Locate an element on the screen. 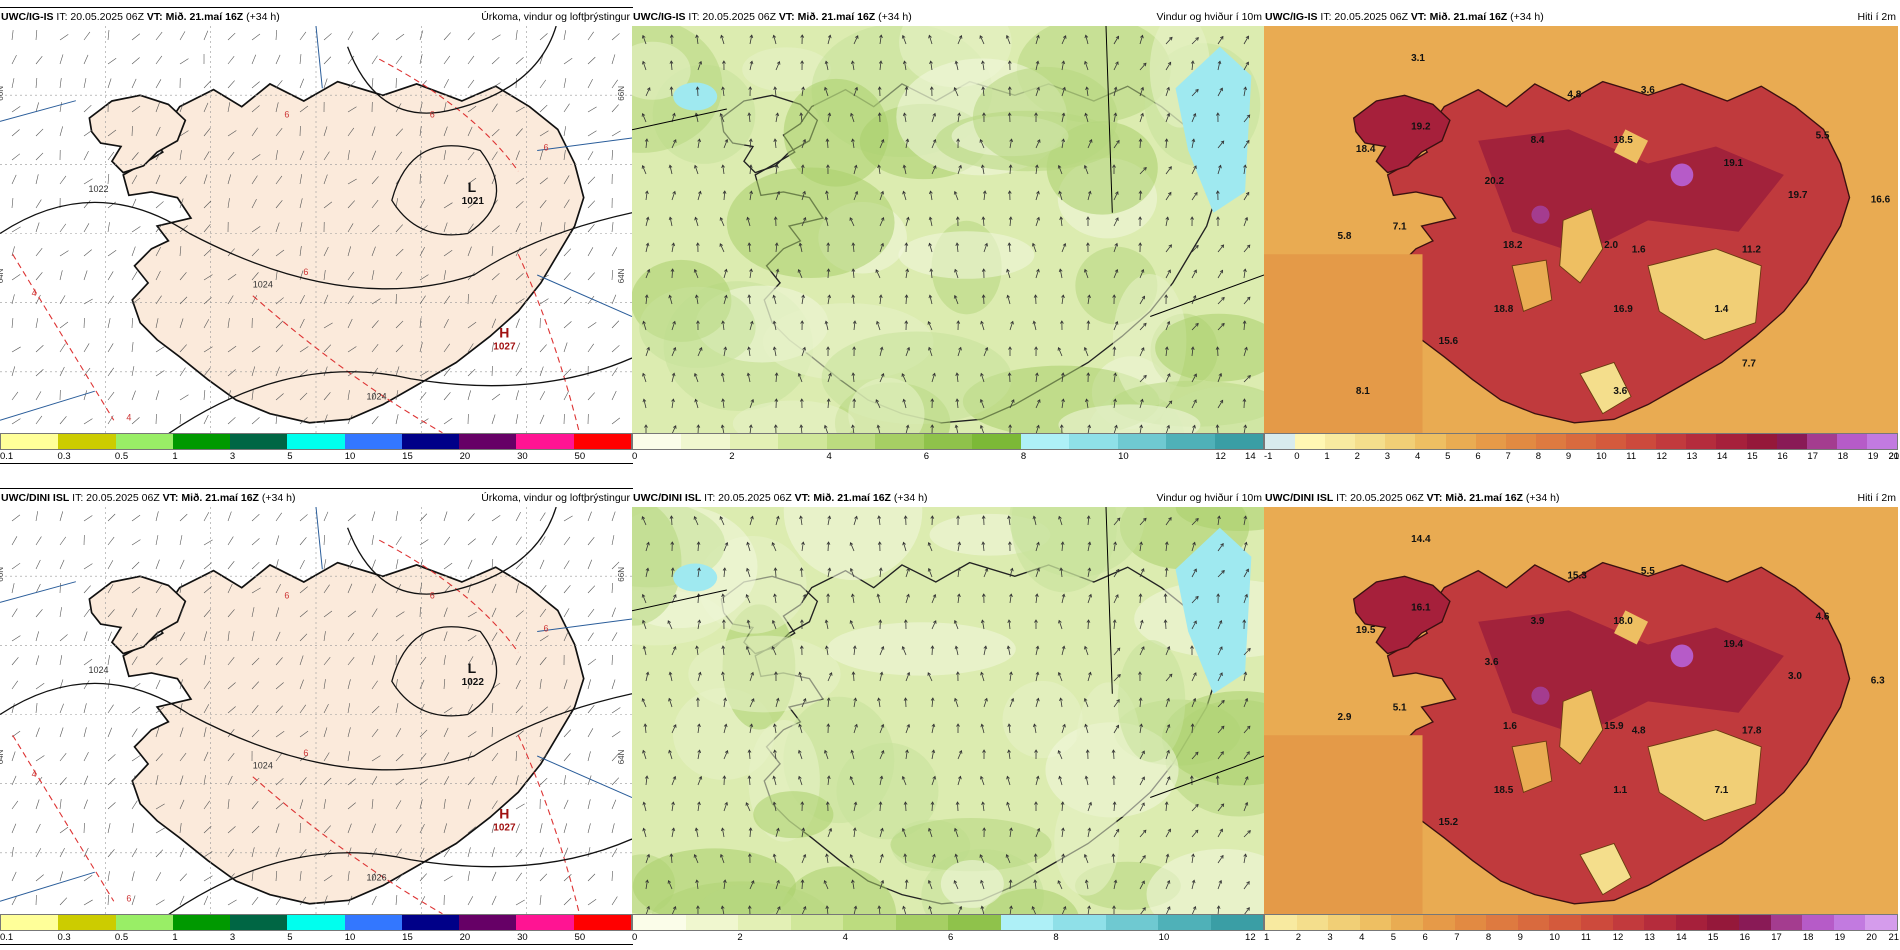 Image resolution: width=1900 pixels, height=950 pixels. colorbar: -1 0 1 2 3 4 5 6 7 8 9 10 11 12 13 14 15 16 17 18 19 20 21 is located at coordinates (1581, 448).